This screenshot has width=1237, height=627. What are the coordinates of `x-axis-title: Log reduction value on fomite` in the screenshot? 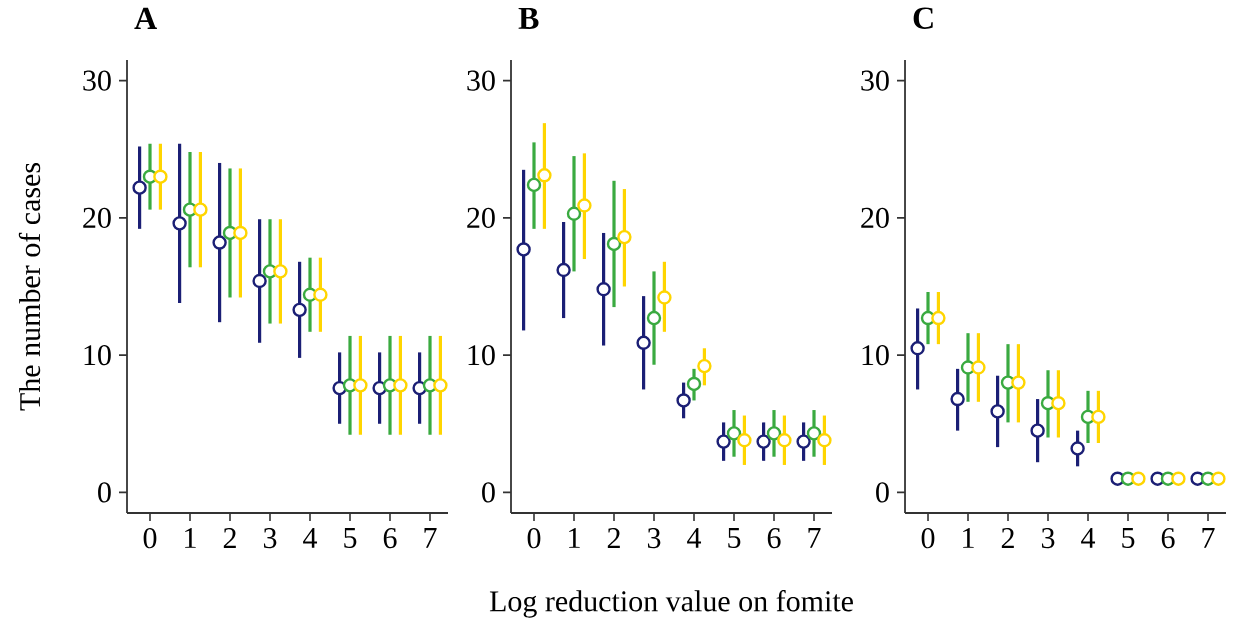 It's located at (671, 604).